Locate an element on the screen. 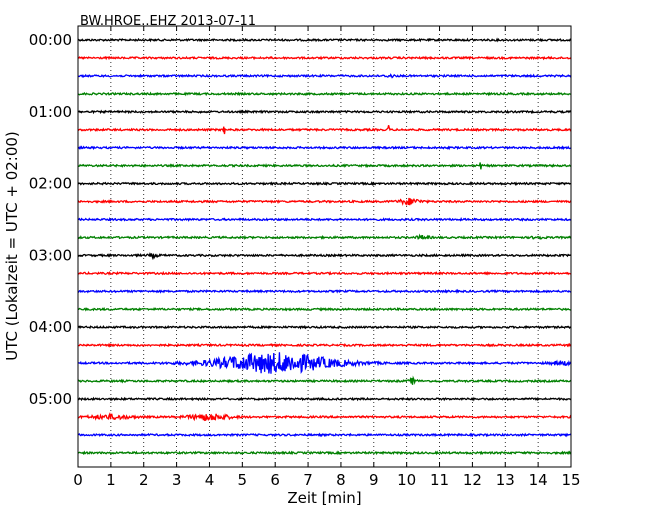  x-tick-label: 6 is located at coordinates (275, 480).